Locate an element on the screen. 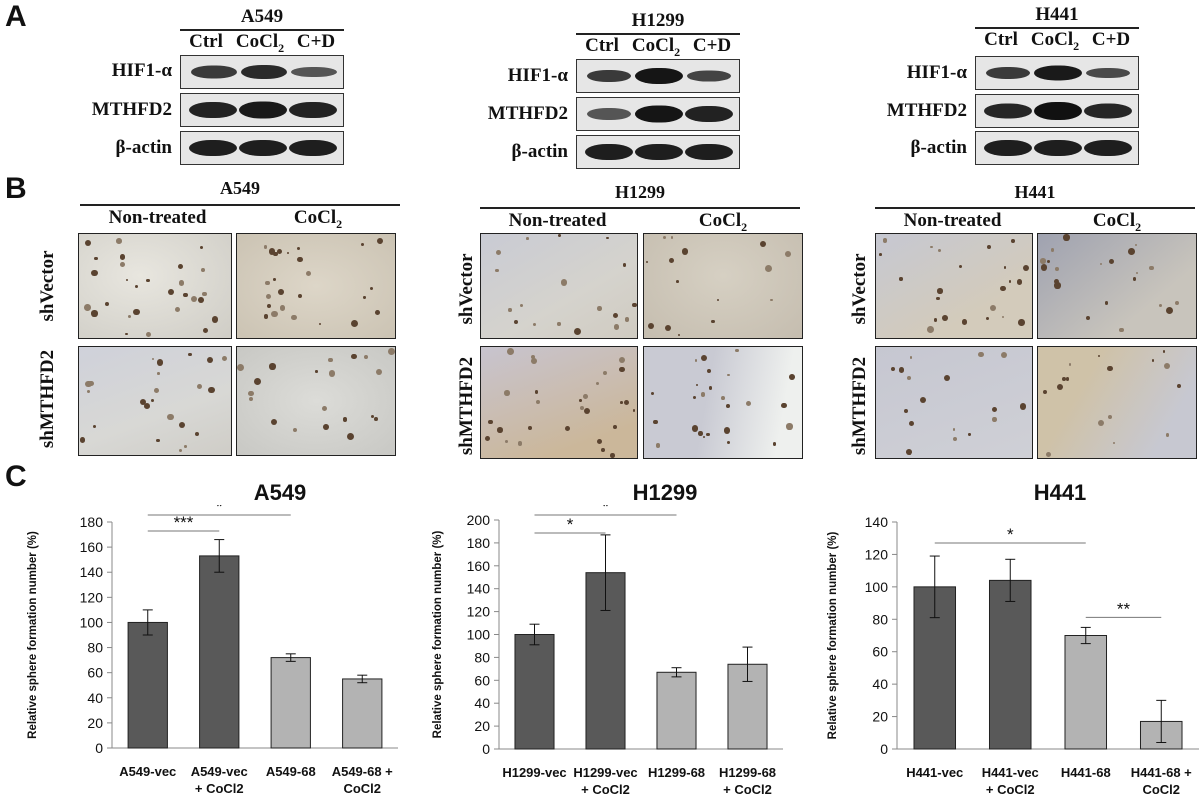 This screenshot has width=1200, height=801. blot-mthfd2 is located at coordinates (1057, 111).